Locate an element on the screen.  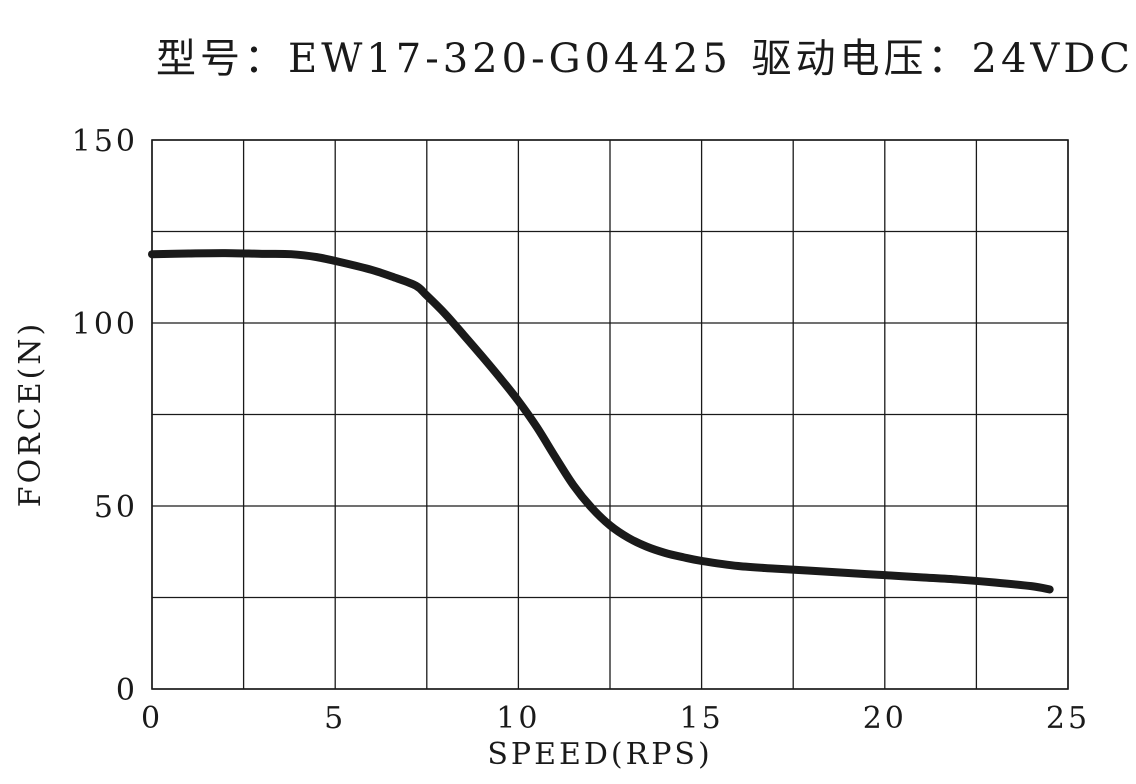
x-tick-label: 10 is located at coordinates (518, 718).